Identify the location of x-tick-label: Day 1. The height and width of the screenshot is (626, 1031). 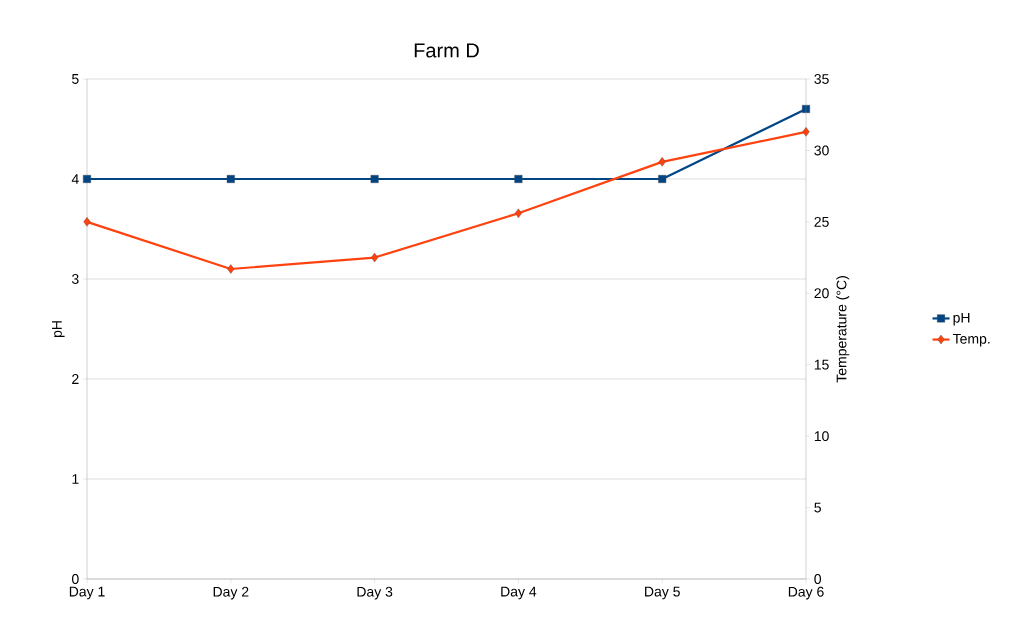
(87, 593).